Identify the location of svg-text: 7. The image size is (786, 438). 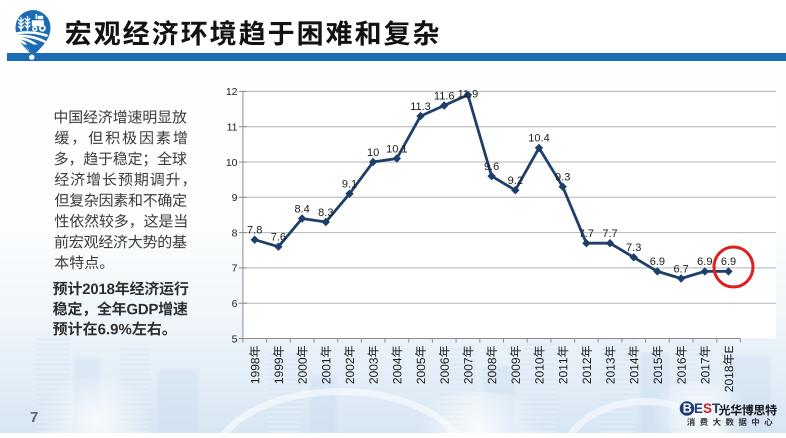
(235, 269).